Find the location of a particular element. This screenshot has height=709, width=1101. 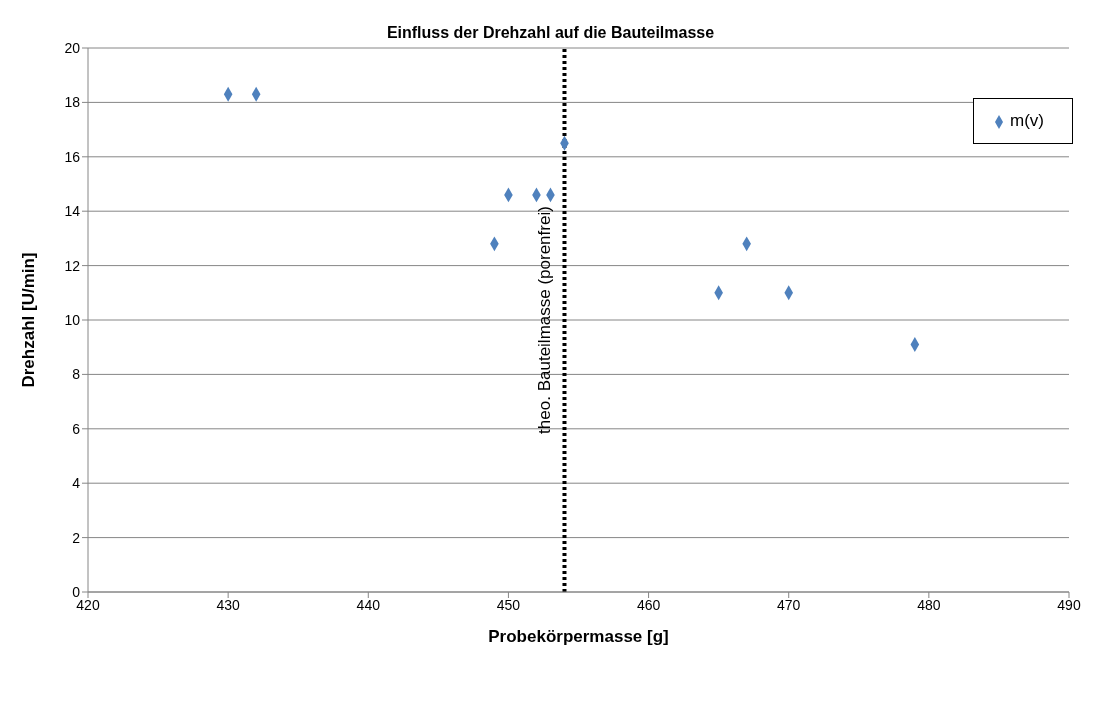

x-tick-label: 490 is located at coordinates (1069, 604).